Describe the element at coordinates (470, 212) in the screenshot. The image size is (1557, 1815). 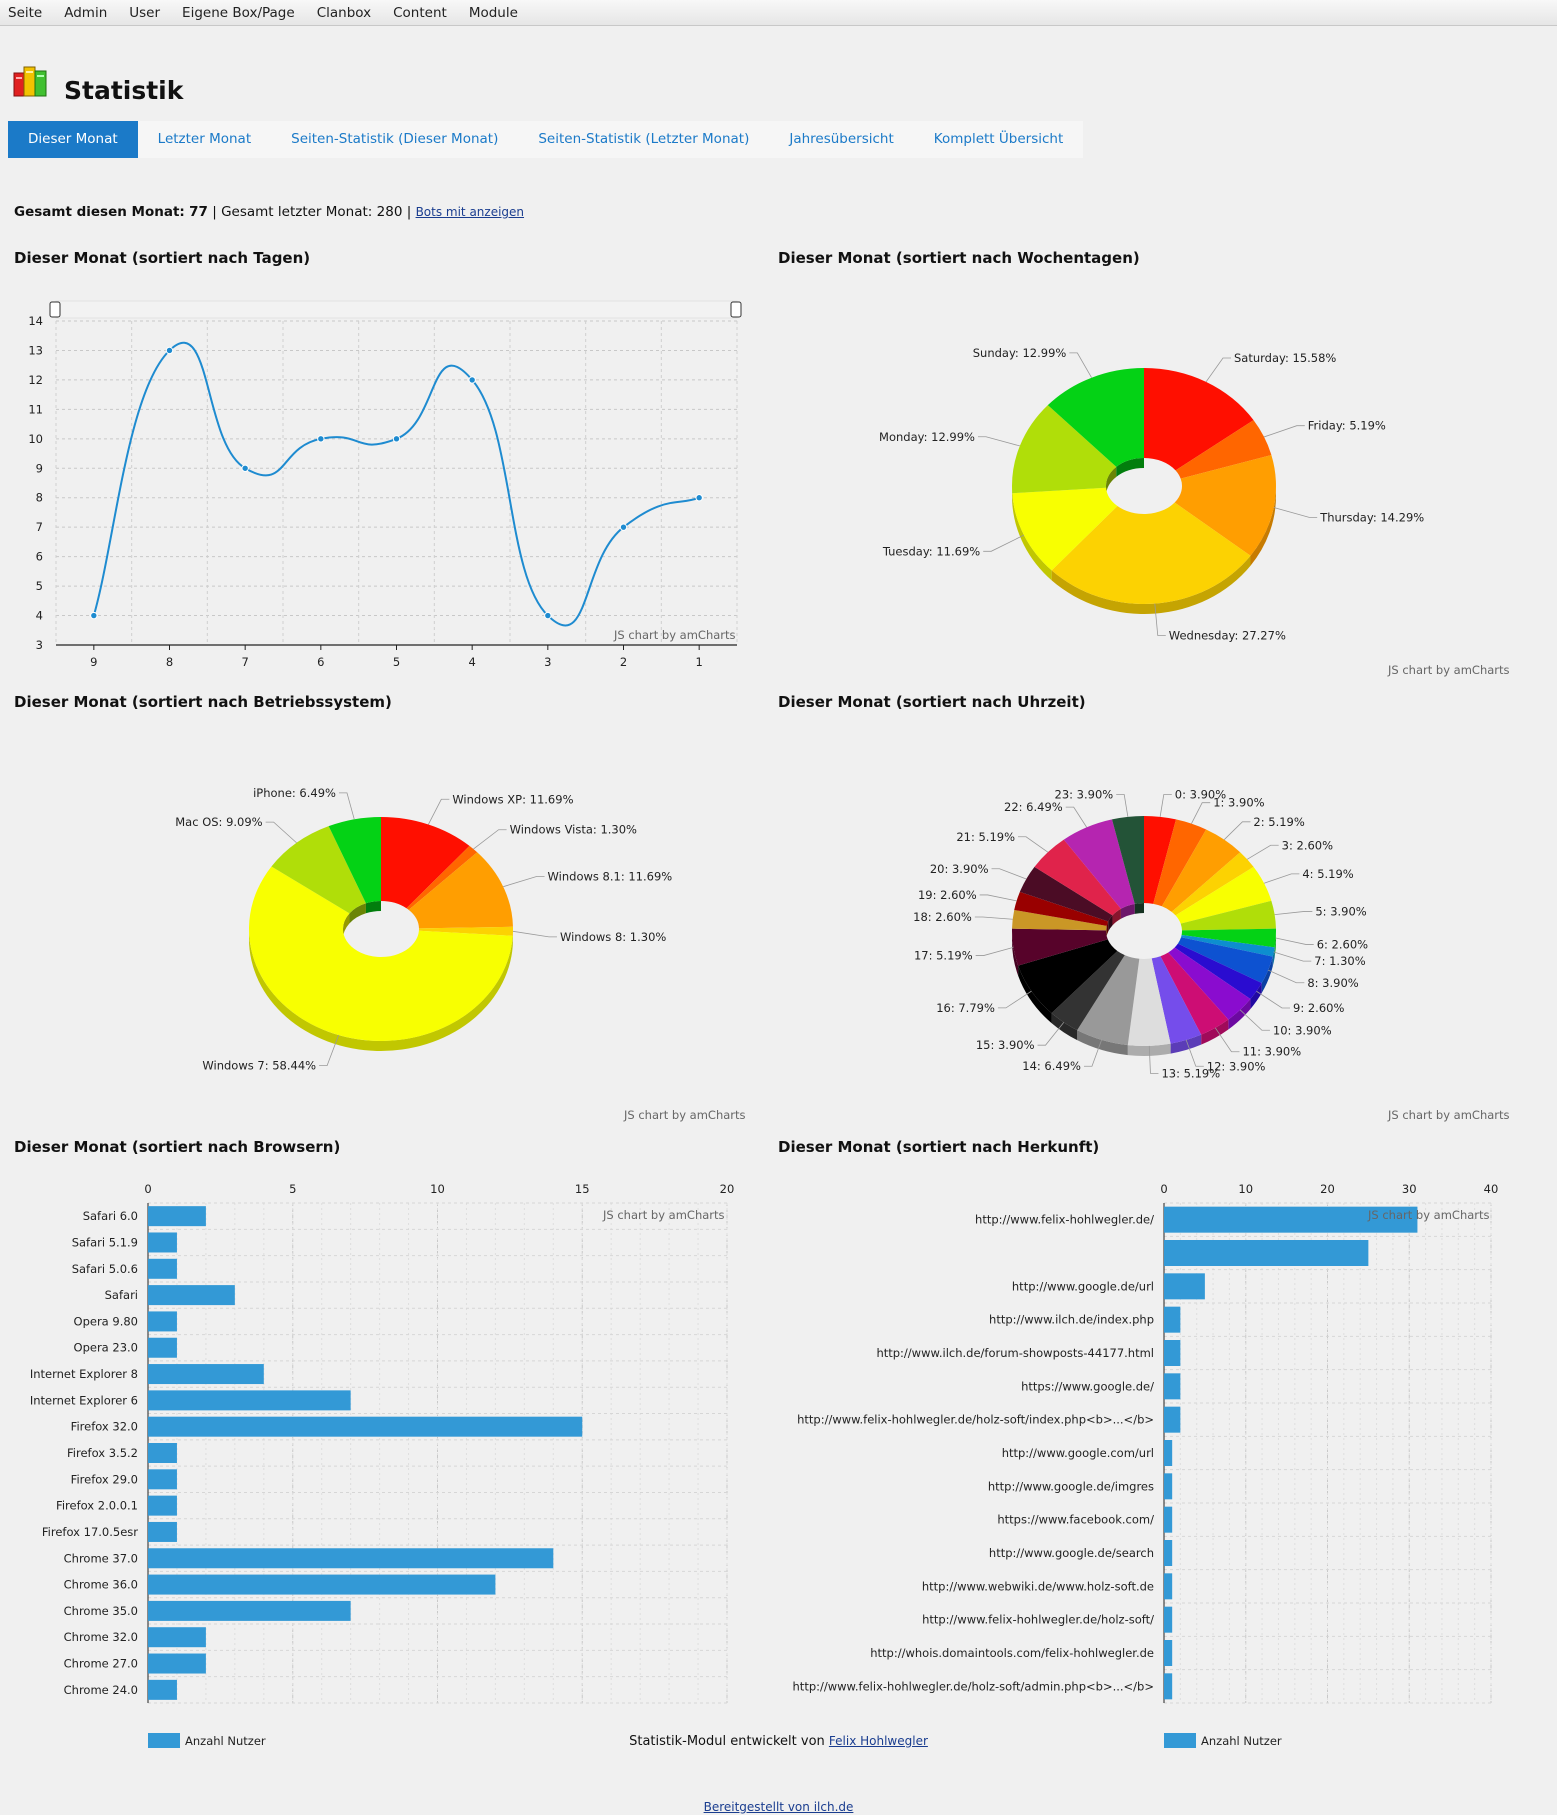
I see `bots-toggle-link: Bots mit anzeigen` at that location.